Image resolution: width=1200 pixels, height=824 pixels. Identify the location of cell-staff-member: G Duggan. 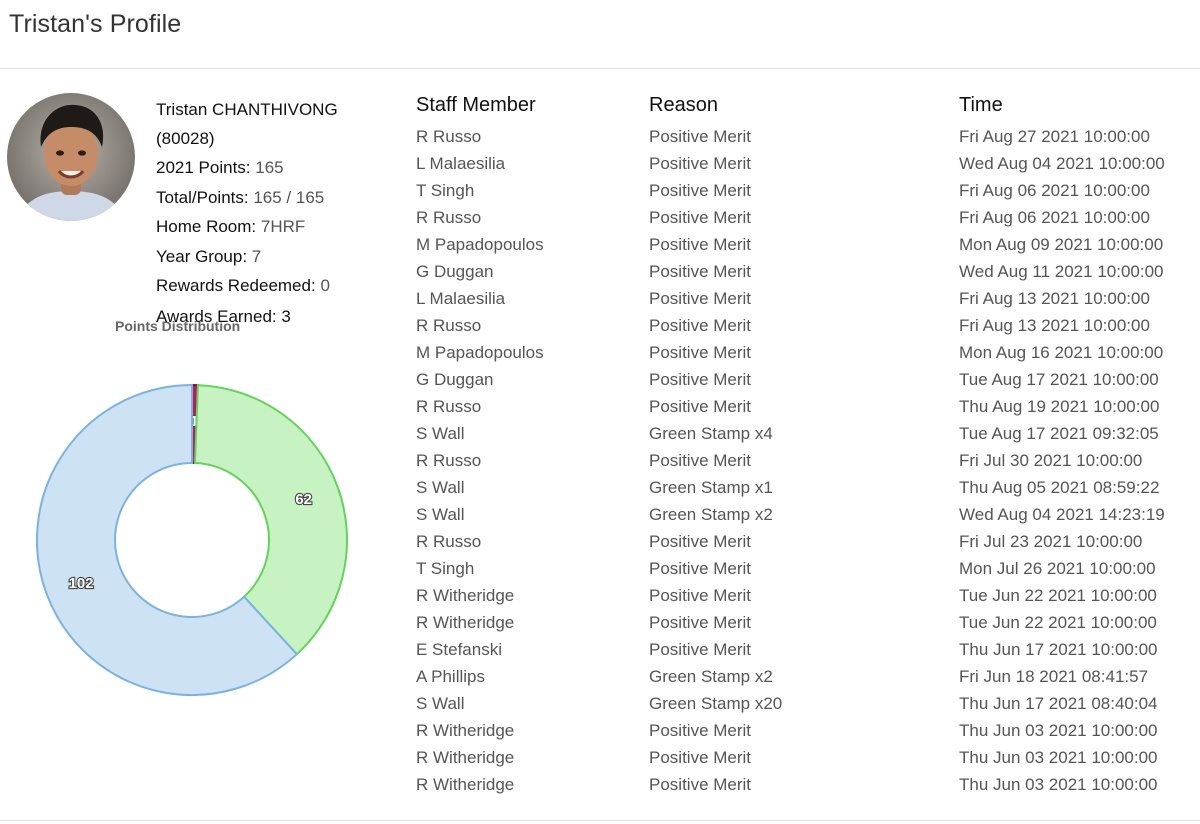
(455, 271).